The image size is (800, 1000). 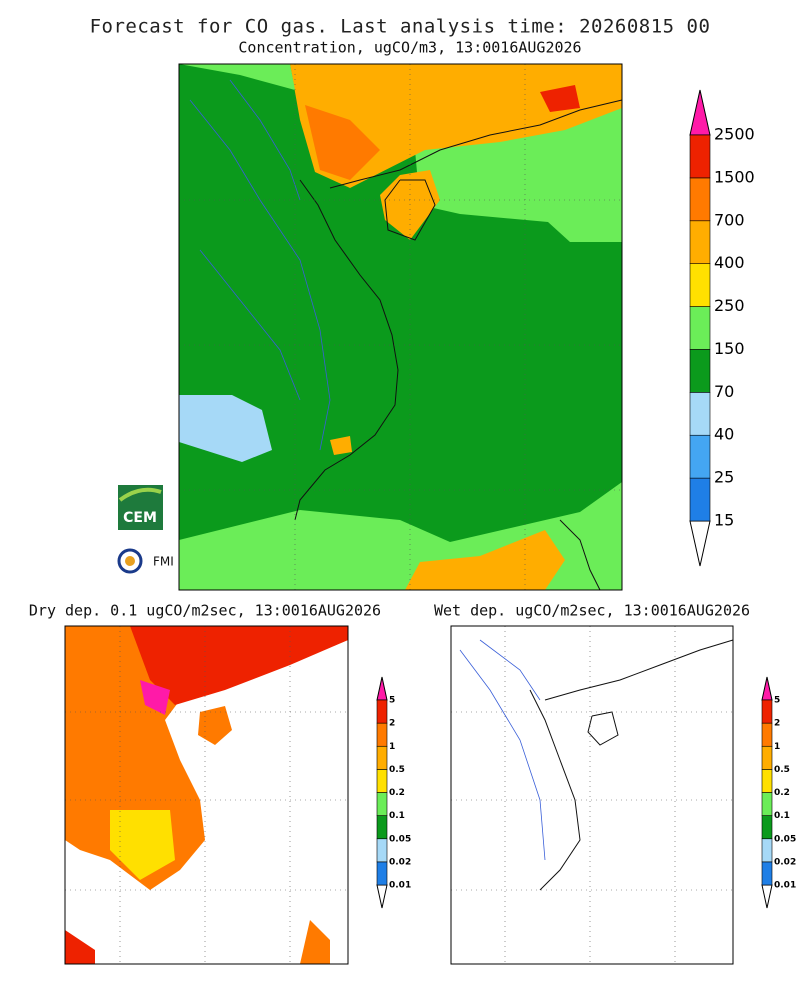 I want to click on wet-subtitle: Wet dep. ugCO/m2sec, 13:0016AUG2026, so click(x=592, y=611).